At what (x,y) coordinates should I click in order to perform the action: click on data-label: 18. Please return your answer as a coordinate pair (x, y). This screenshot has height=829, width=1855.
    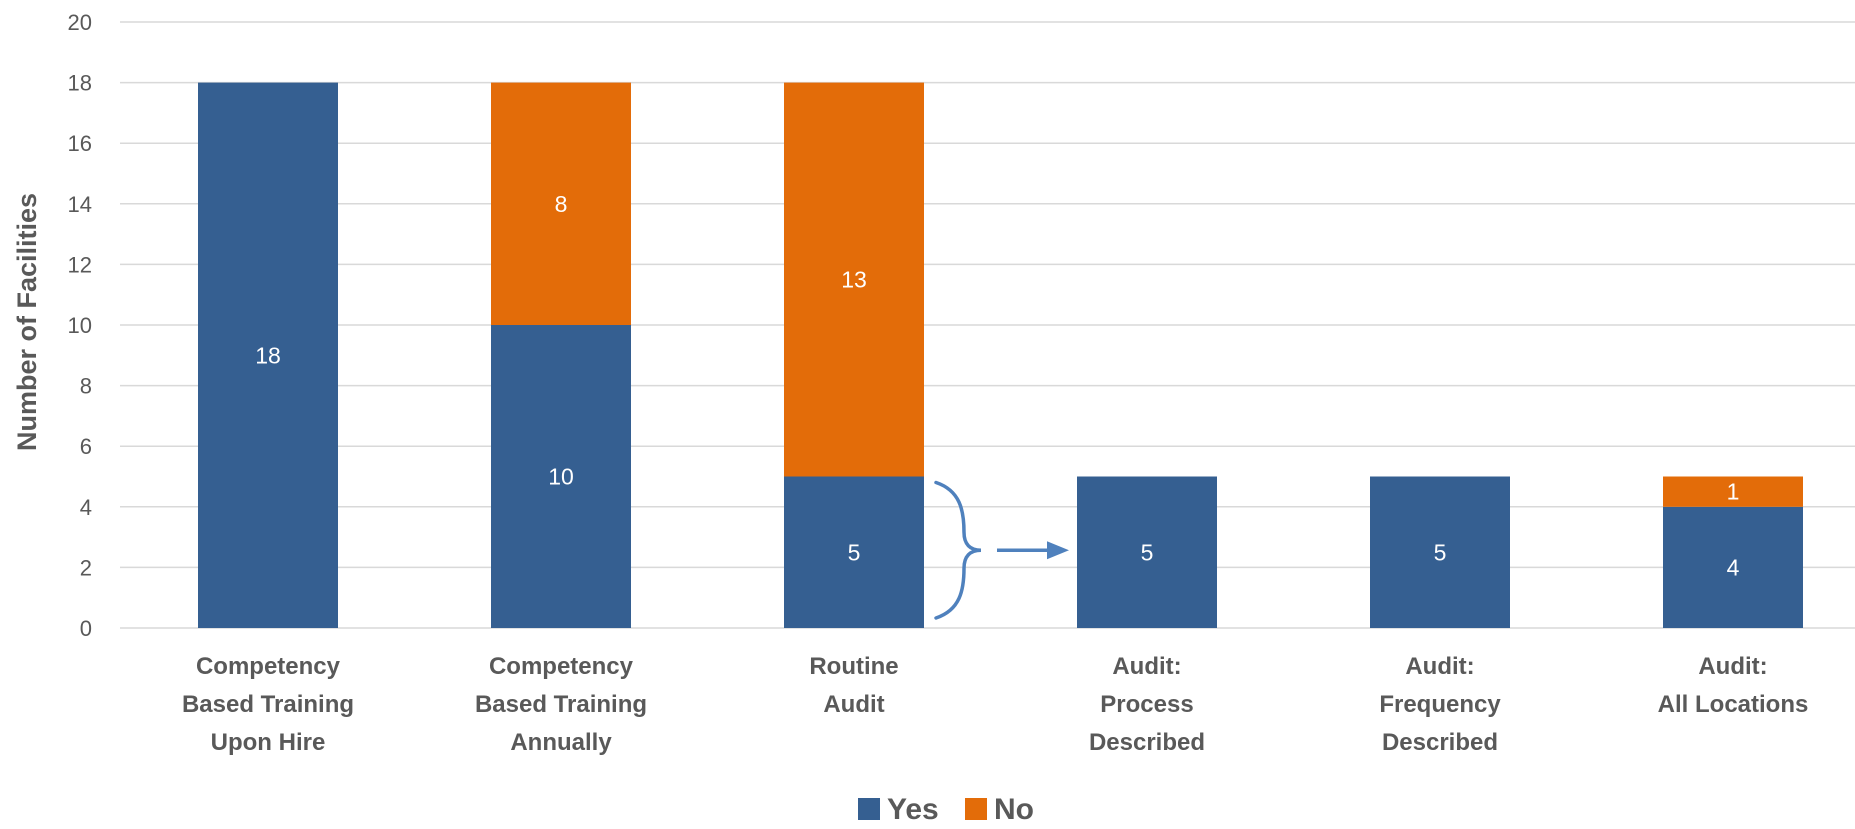
    Looking at the image, I should click on (268, 355).